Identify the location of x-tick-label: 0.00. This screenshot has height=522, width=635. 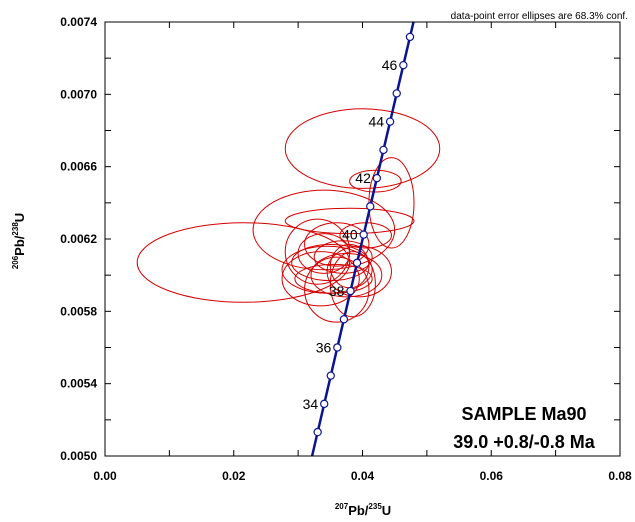
(105, 476).